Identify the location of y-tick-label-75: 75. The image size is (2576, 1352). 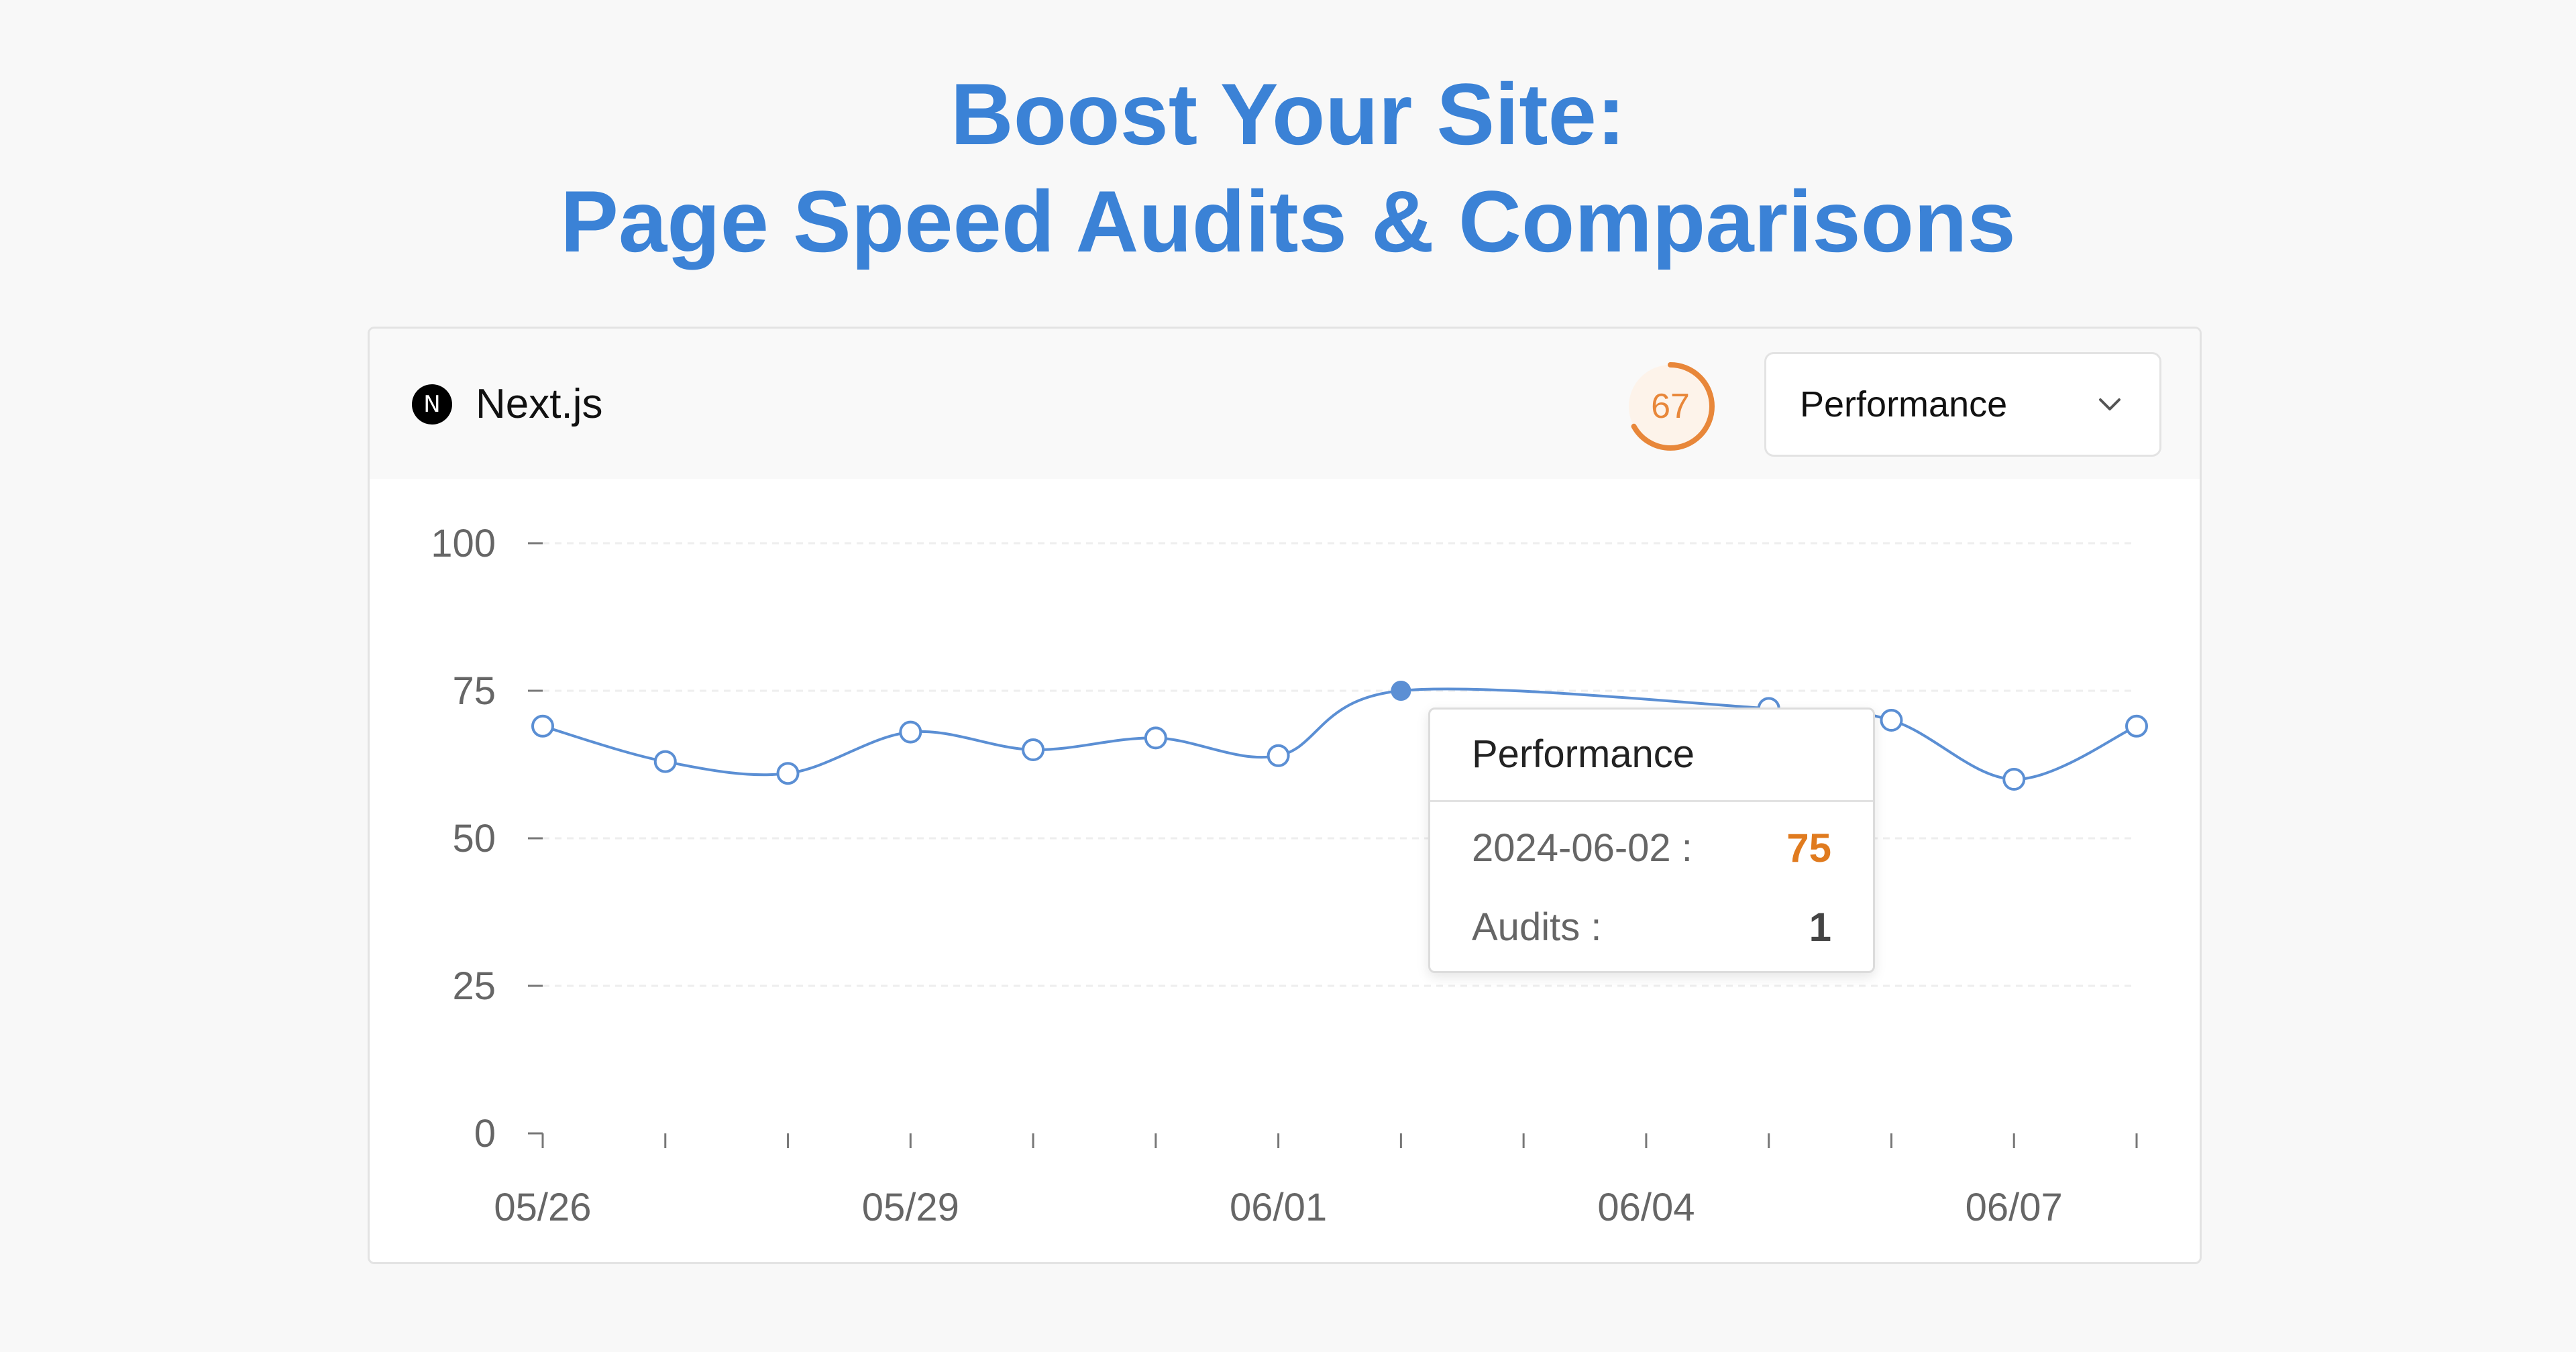
(474, 691).